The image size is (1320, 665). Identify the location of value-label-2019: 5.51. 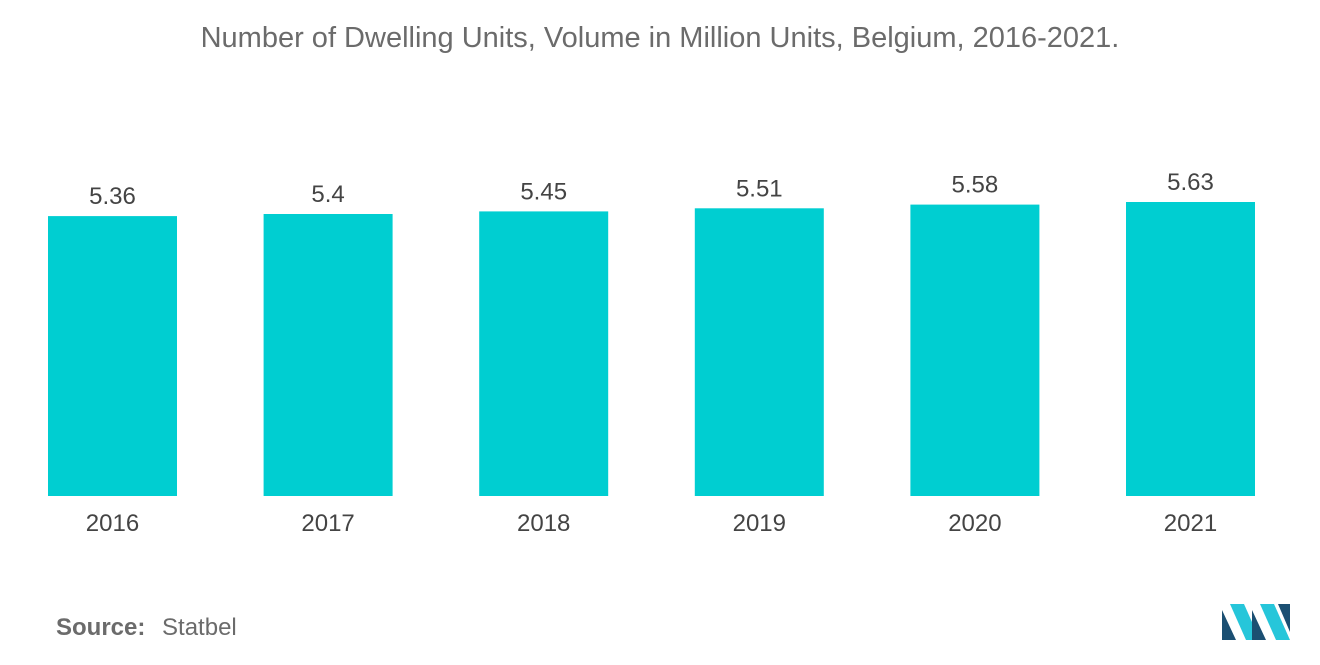
(759, 188).